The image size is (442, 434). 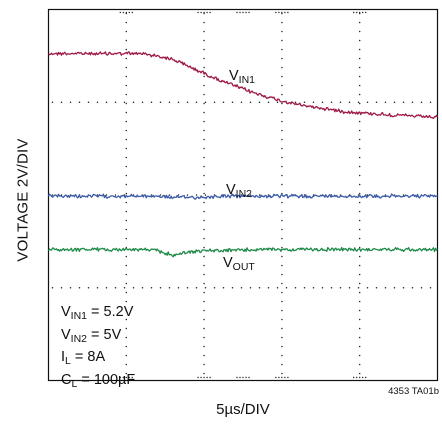 What do you see at coordinates (413, 391) in the screenshot?
I see `figure-id: 4353 TA01b` at bounding box center [413, 391].